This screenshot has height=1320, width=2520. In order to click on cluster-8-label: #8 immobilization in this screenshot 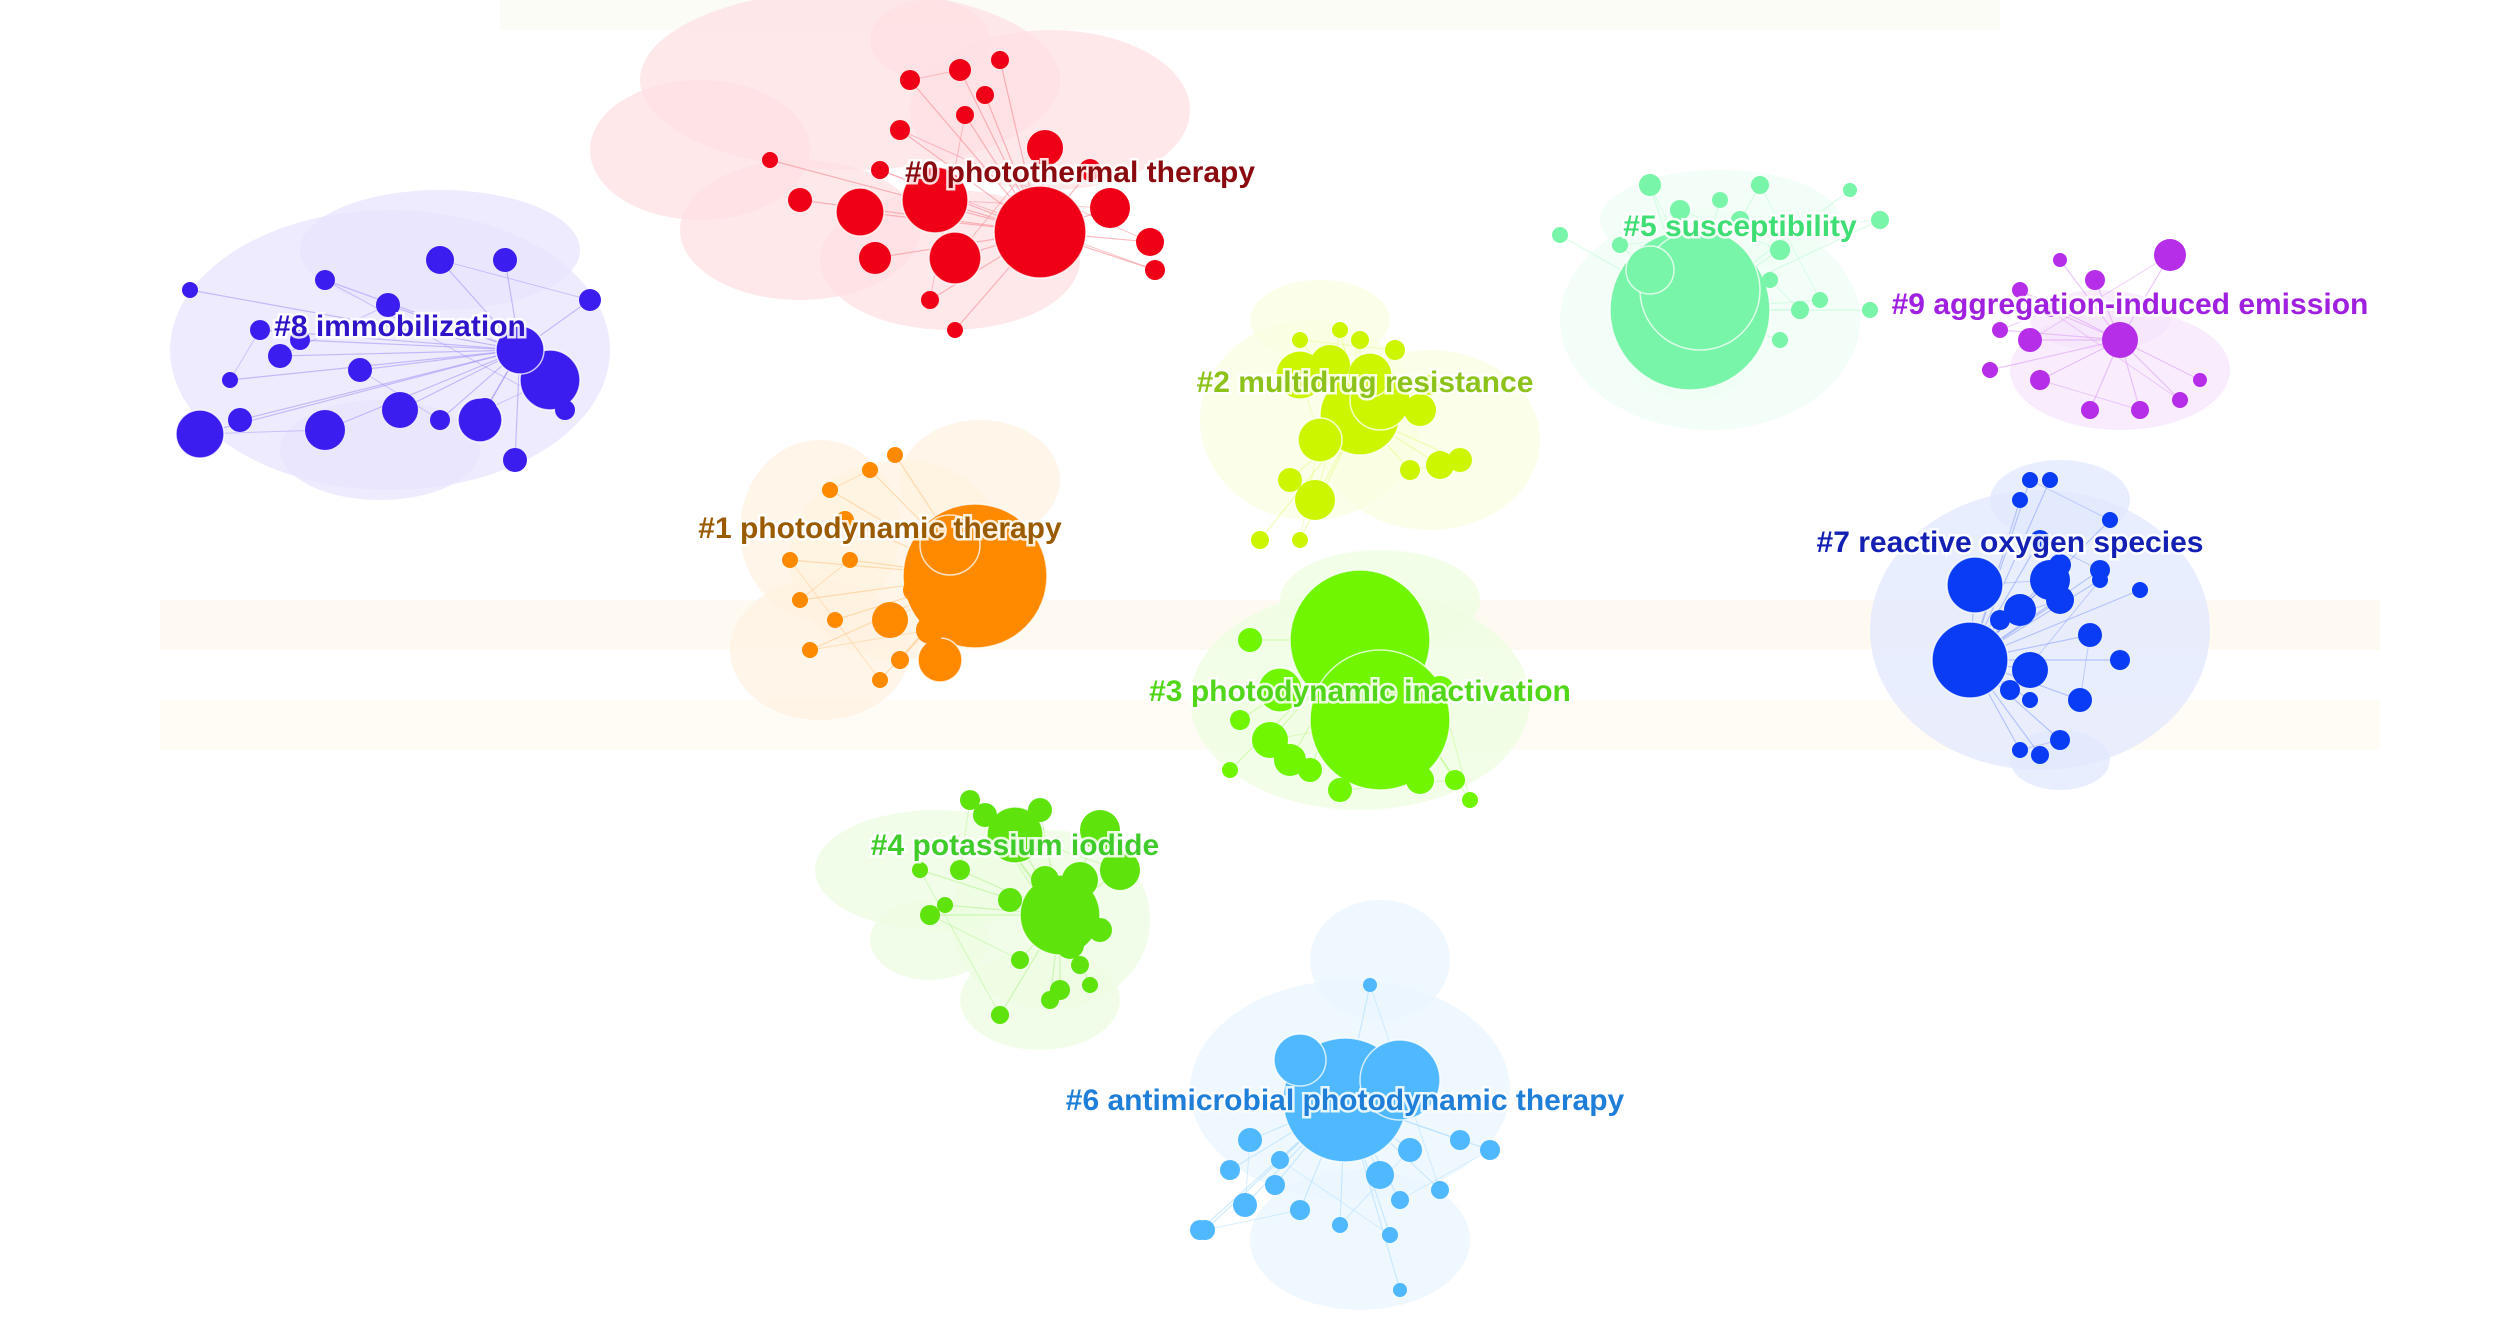, I will do `click(400, 326)`.